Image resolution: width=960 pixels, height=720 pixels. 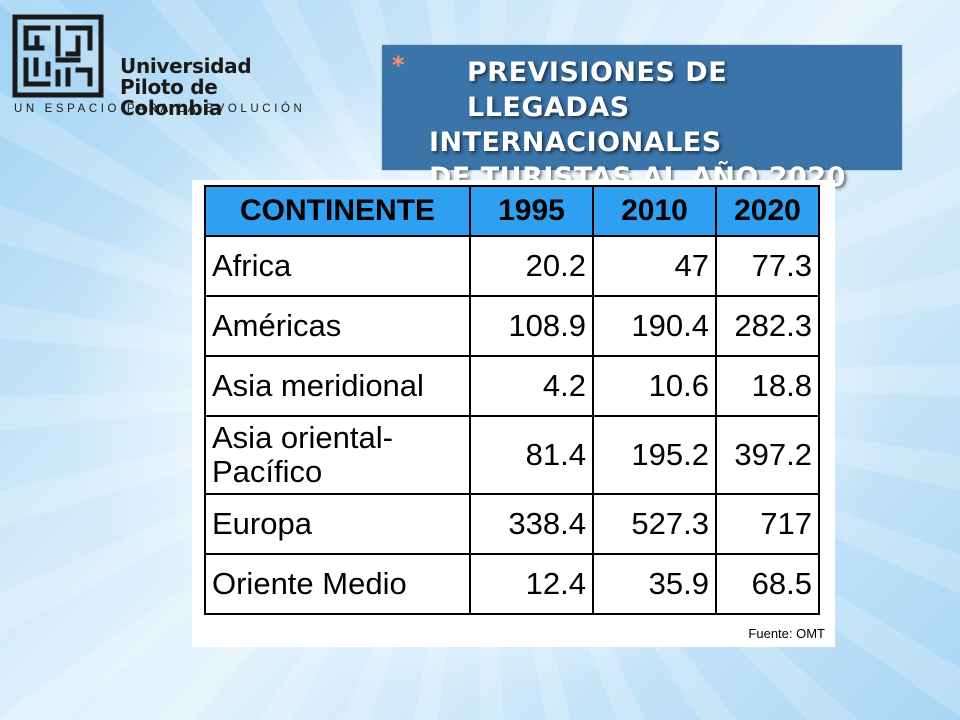 I want to click on cell-1995: 20.2, so click(x=531, y=266).